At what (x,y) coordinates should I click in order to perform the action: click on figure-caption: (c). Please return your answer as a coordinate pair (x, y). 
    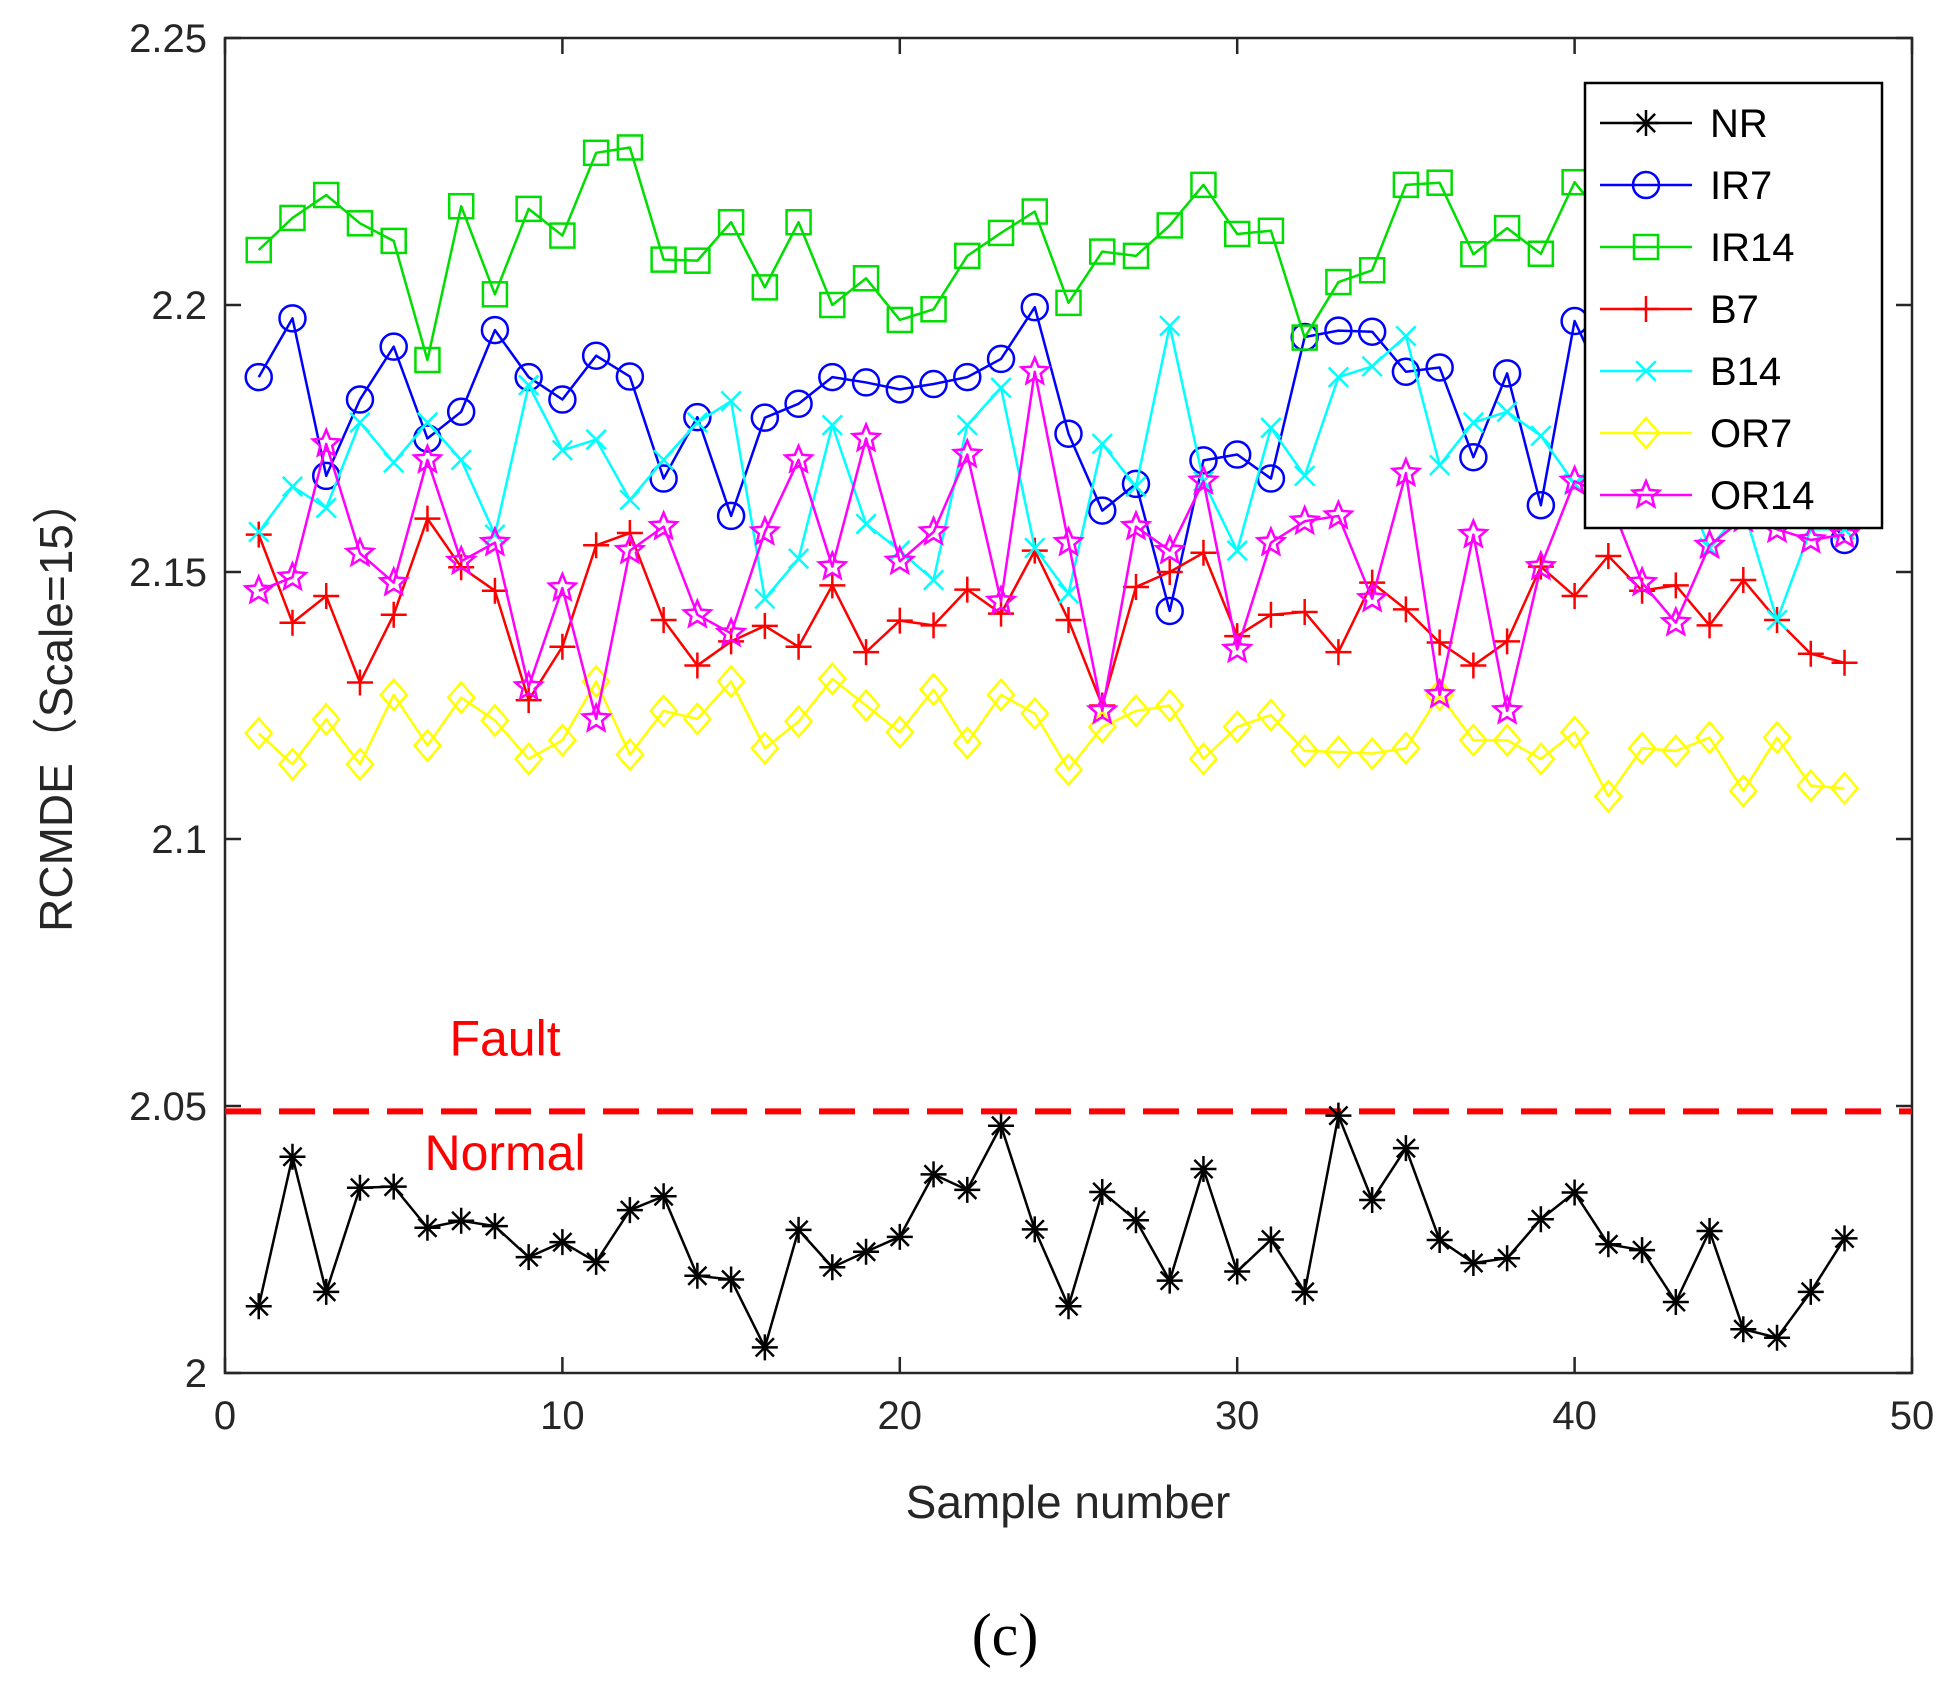
    Looking at the image, I should click on (1005, 1635).